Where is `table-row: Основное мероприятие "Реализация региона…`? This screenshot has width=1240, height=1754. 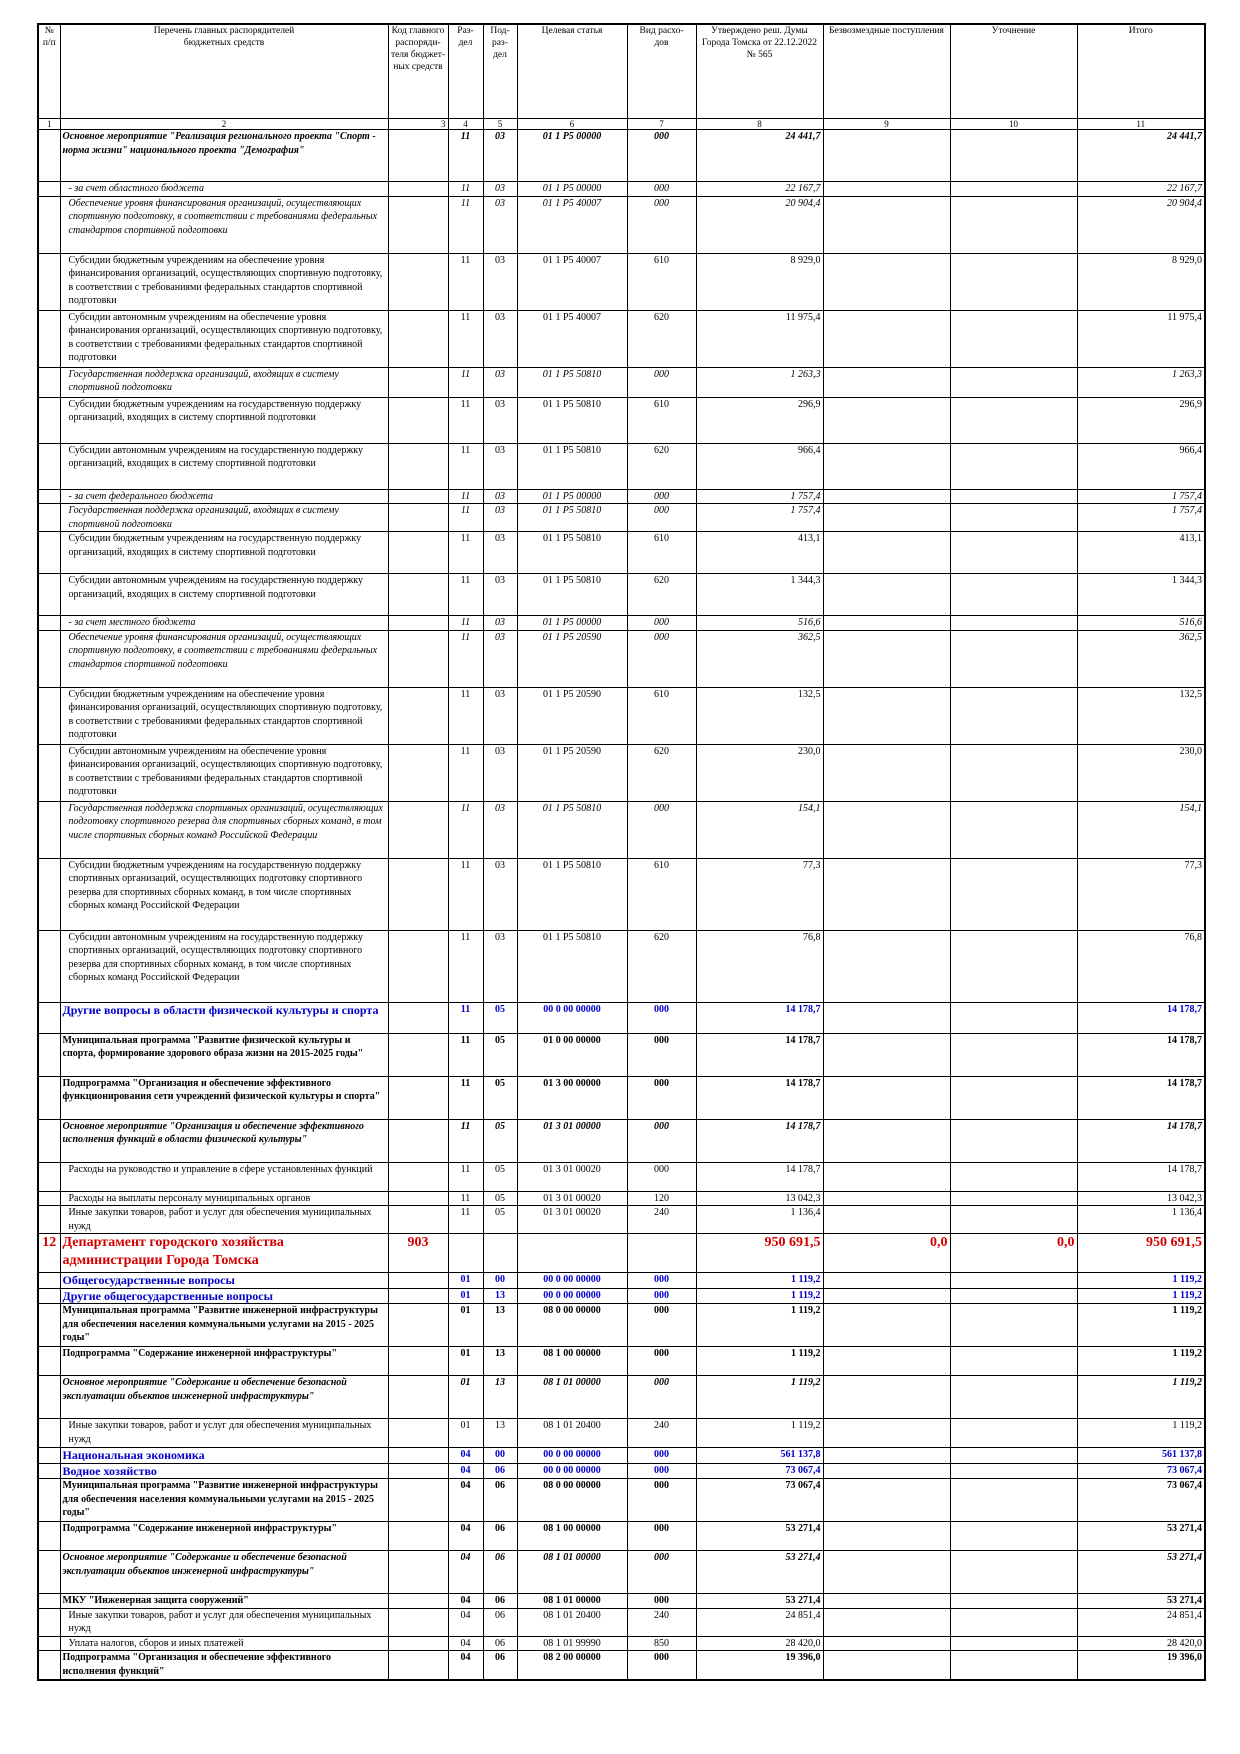
table-row: Основное мероприятие "Реализация региона… is located at coordinates (621, 155).